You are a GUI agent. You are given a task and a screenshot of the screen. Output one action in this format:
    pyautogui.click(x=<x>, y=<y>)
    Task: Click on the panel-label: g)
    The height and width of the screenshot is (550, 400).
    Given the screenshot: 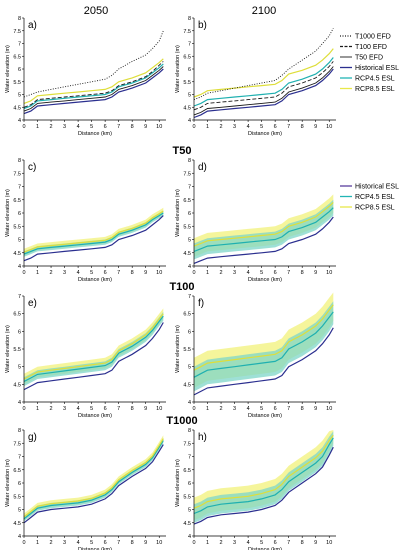 What is the action you would take?
    pyautogui.click(x=32, y=437)
    